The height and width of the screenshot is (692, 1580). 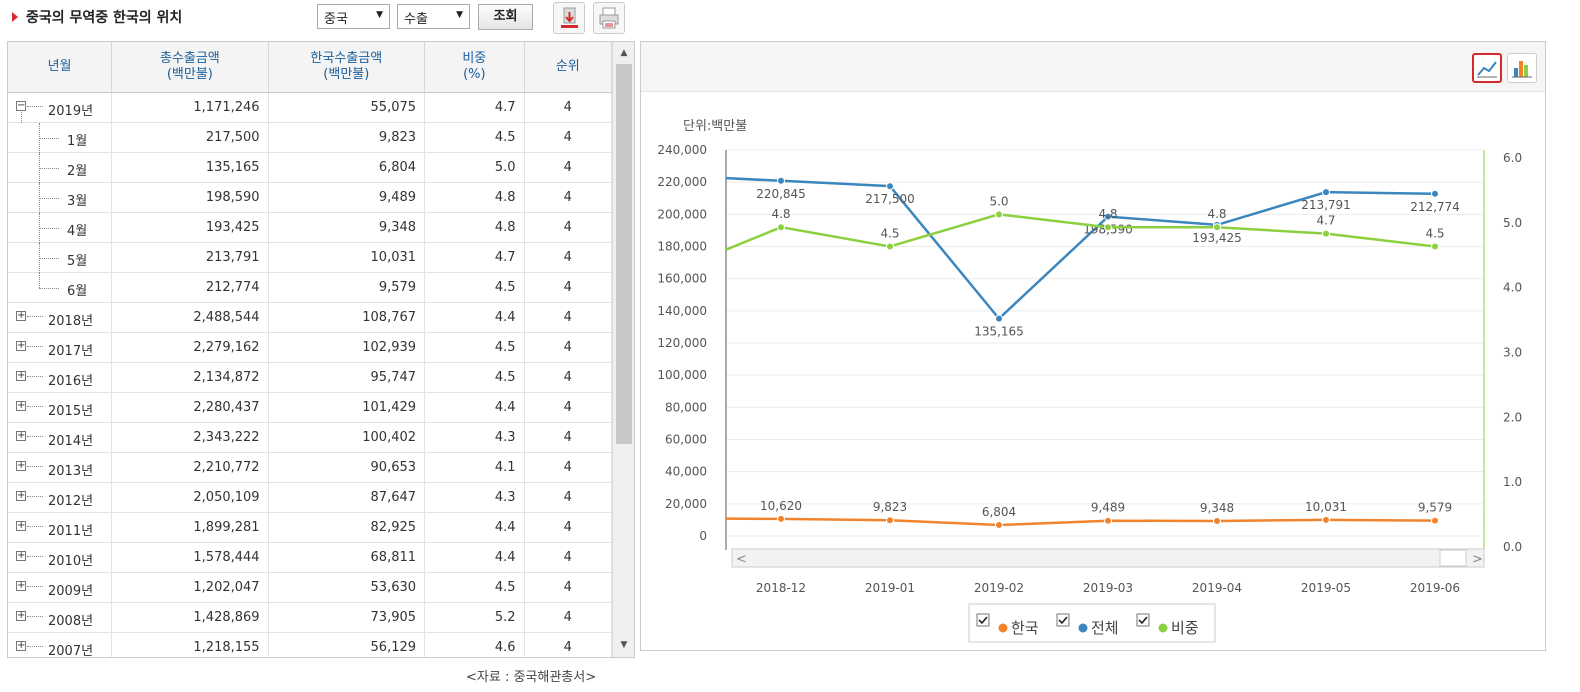 I want to click on table-row: +2009년 1,202,047 53,630 4.5 4, so click(x=310, y=587).